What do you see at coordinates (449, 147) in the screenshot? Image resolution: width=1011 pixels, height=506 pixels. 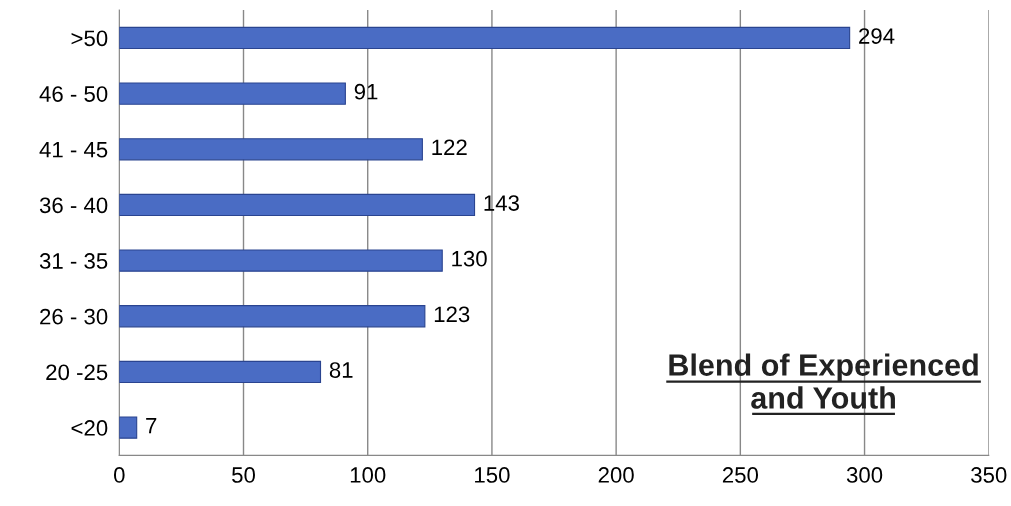 I see `data-label: 122` at bounding box center [449, 147].